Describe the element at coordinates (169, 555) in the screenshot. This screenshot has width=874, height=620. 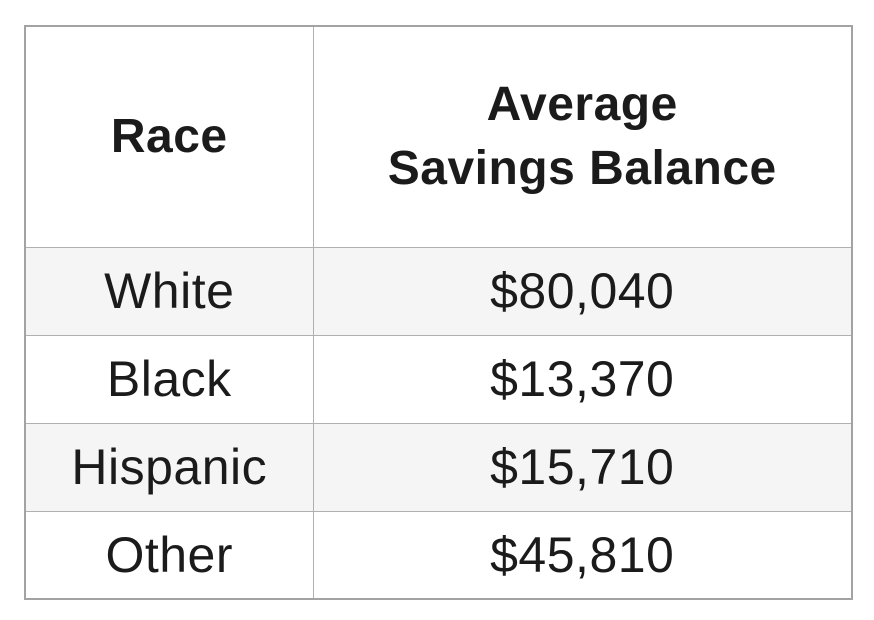
I see `race-cell: Other` at that location.